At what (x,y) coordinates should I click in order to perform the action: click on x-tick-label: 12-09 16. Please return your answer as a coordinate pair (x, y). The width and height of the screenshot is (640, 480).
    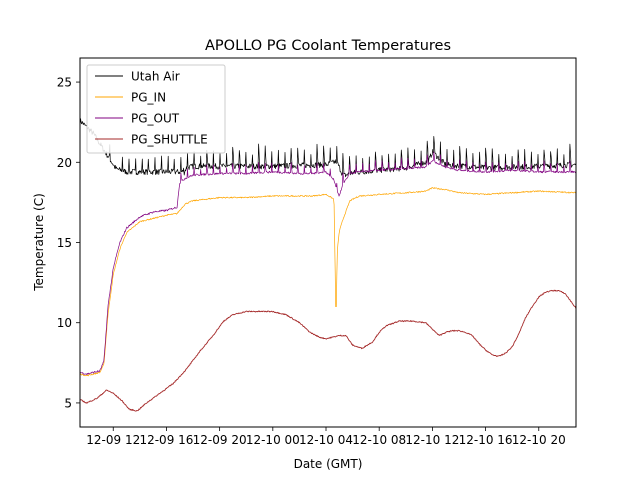
    Looking at the image, I should click on (166, 440).